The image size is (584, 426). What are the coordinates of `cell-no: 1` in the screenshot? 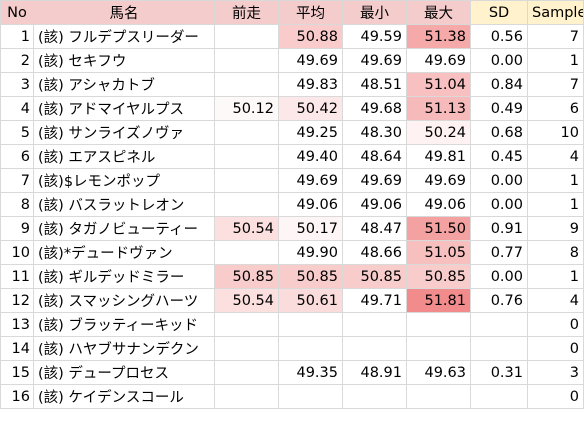 It's located at (17, 36).